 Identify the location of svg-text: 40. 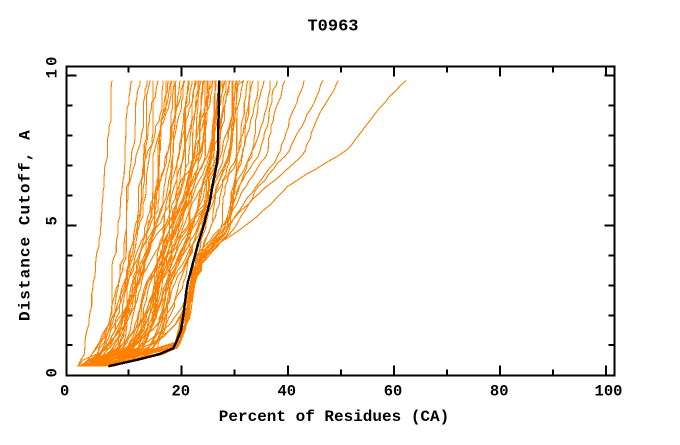
(286, 392).